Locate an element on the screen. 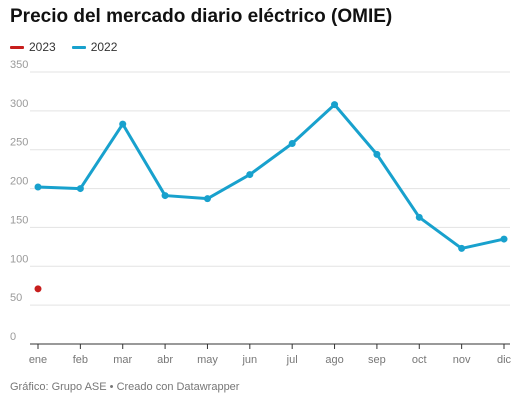  data-point-2022-jul is located at coordinates (292, 143).